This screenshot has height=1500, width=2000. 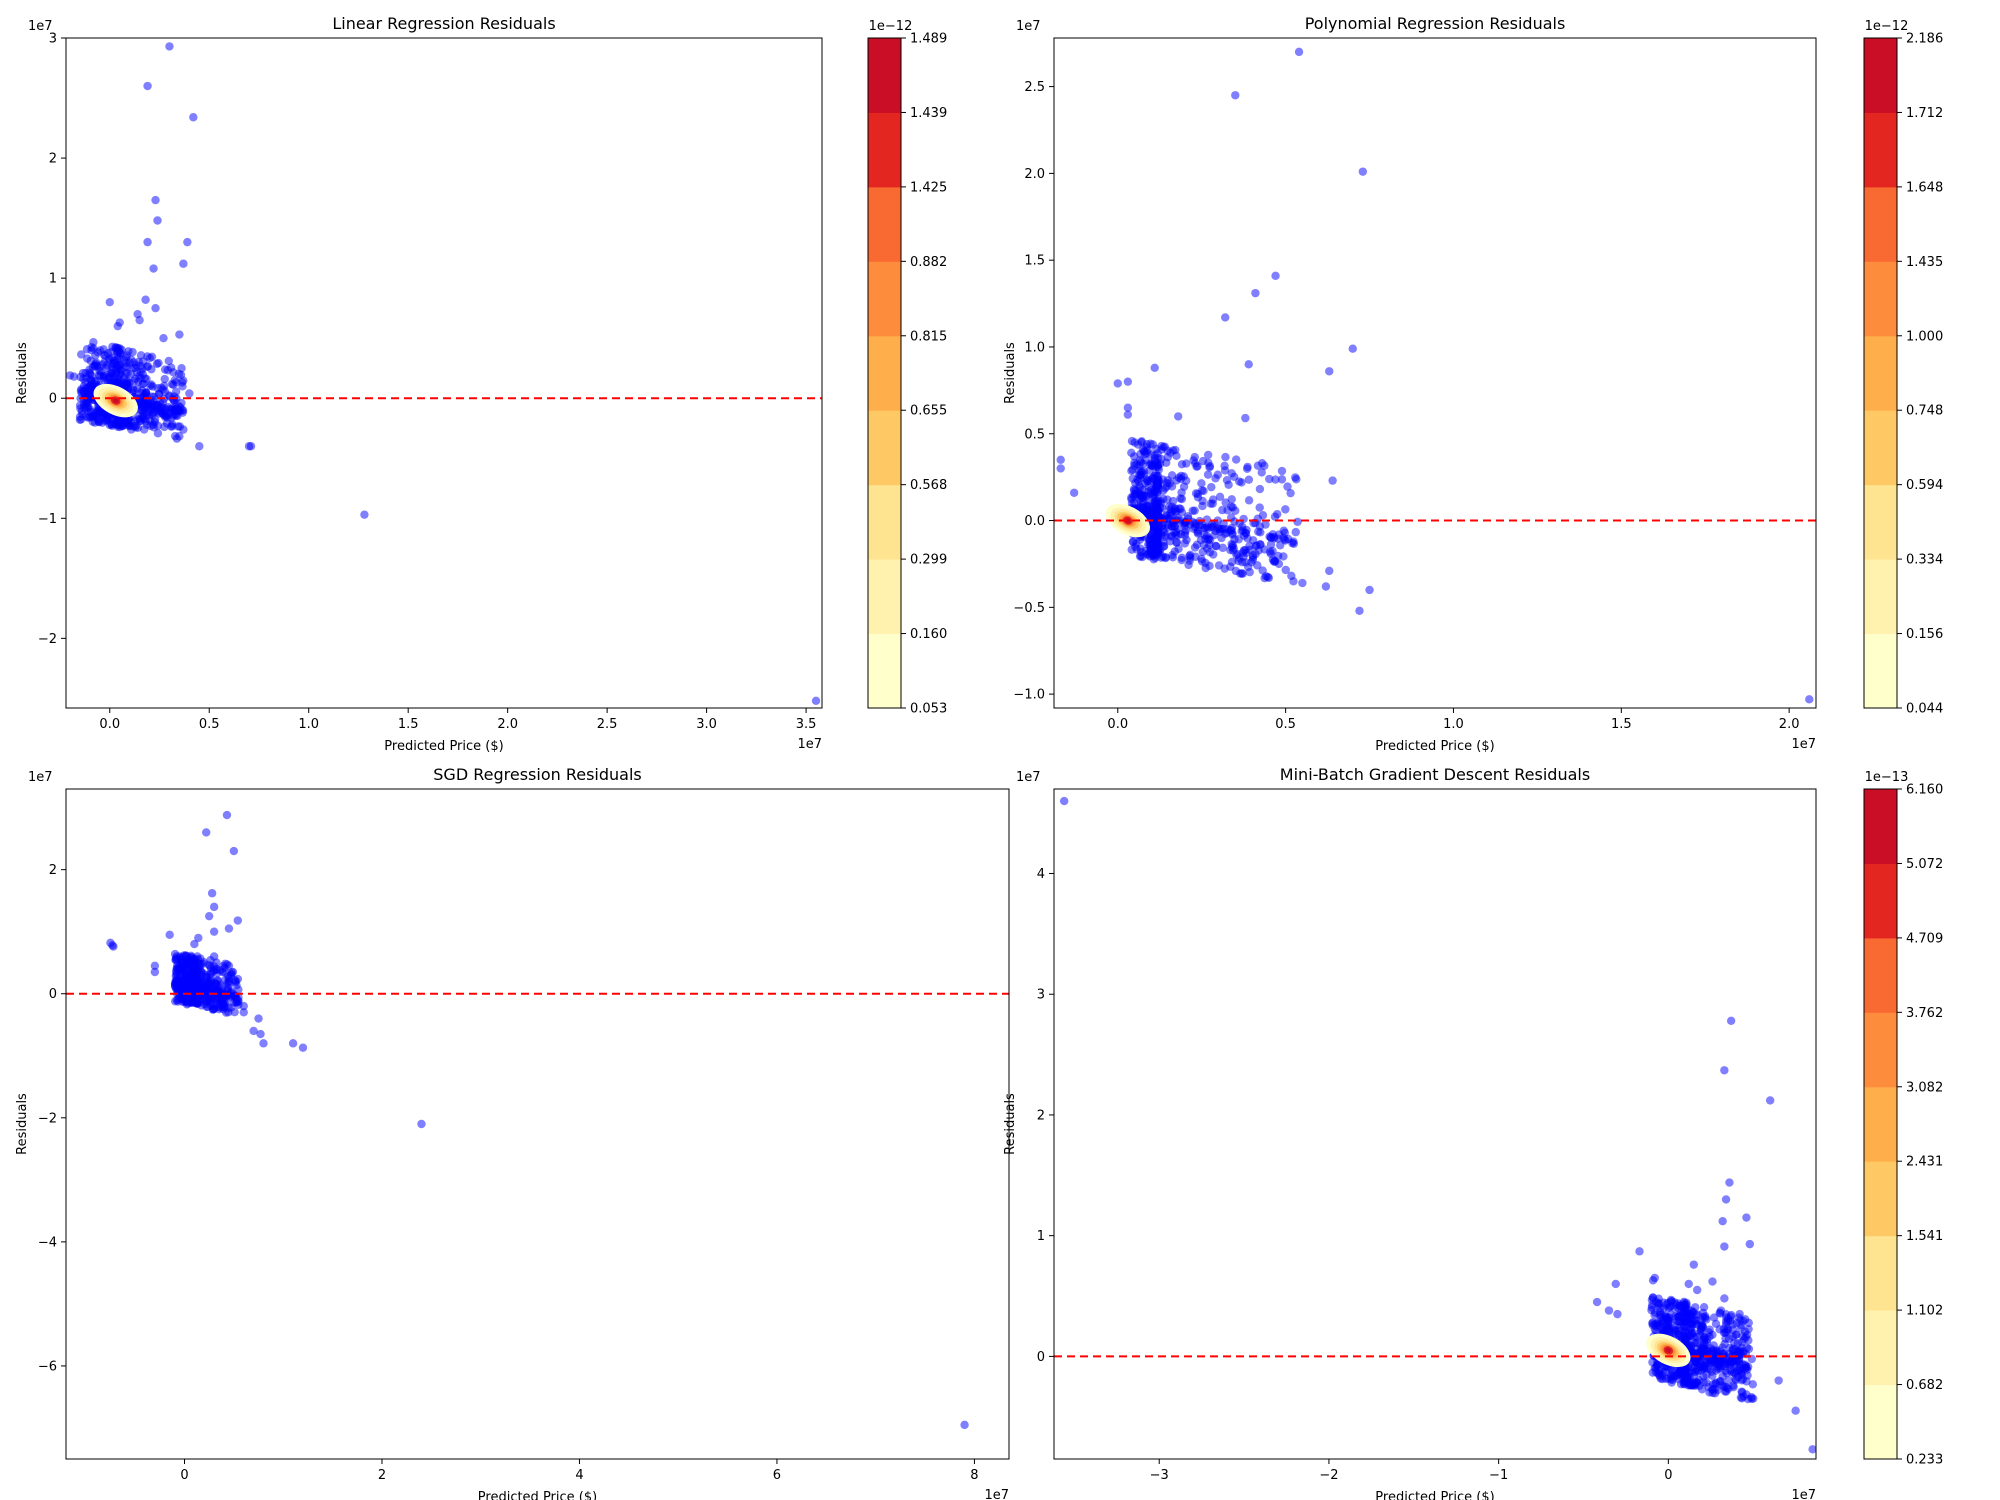 What do you see at coordinates (1041, 1357) in the screenshot?
I see `y-tick-label: 0` at bounding box center [1041, 1357].